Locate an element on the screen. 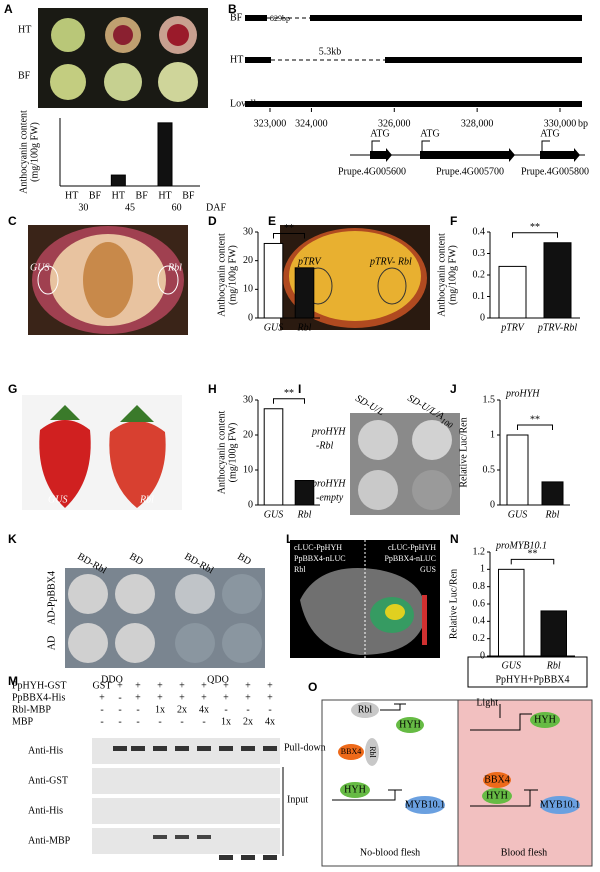 Image resolution: width=600 pixels, height=872 pixels. y-tick-label: 1 is located at coordinates (492, 434).